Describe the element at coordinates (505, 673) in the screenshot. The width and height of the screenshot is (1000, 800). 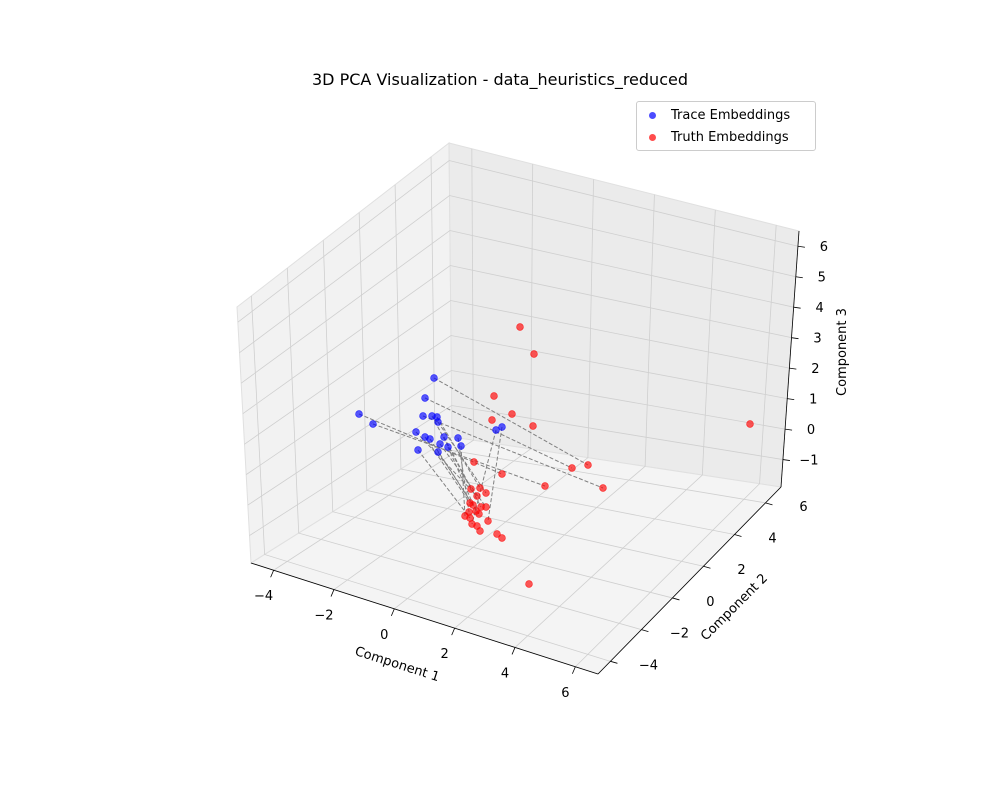
I see `x-tick-label: 4` at that location.